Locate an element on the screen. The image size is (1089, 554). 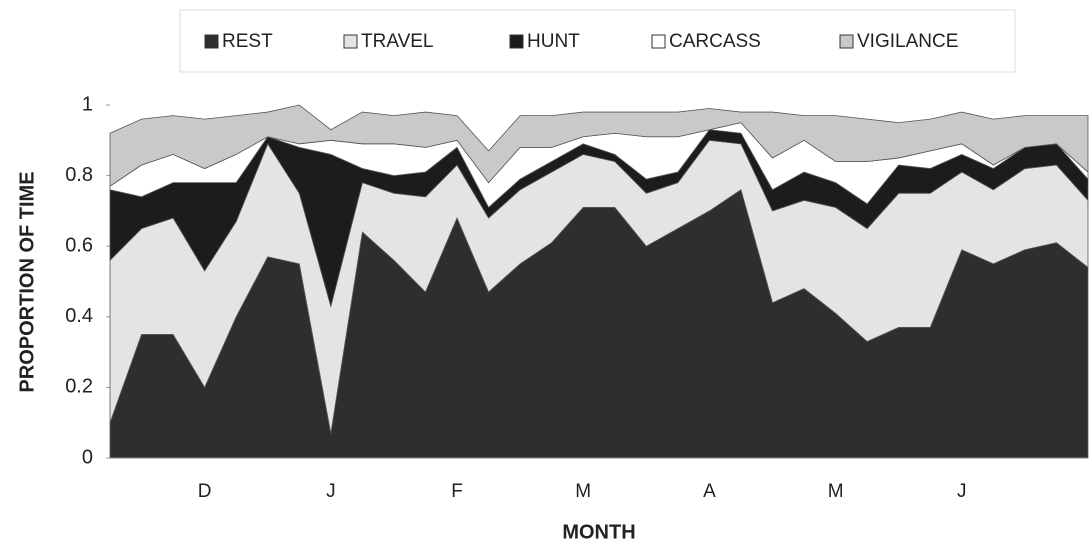
y-tick-label: 1 is located at coordinates (87, 104).